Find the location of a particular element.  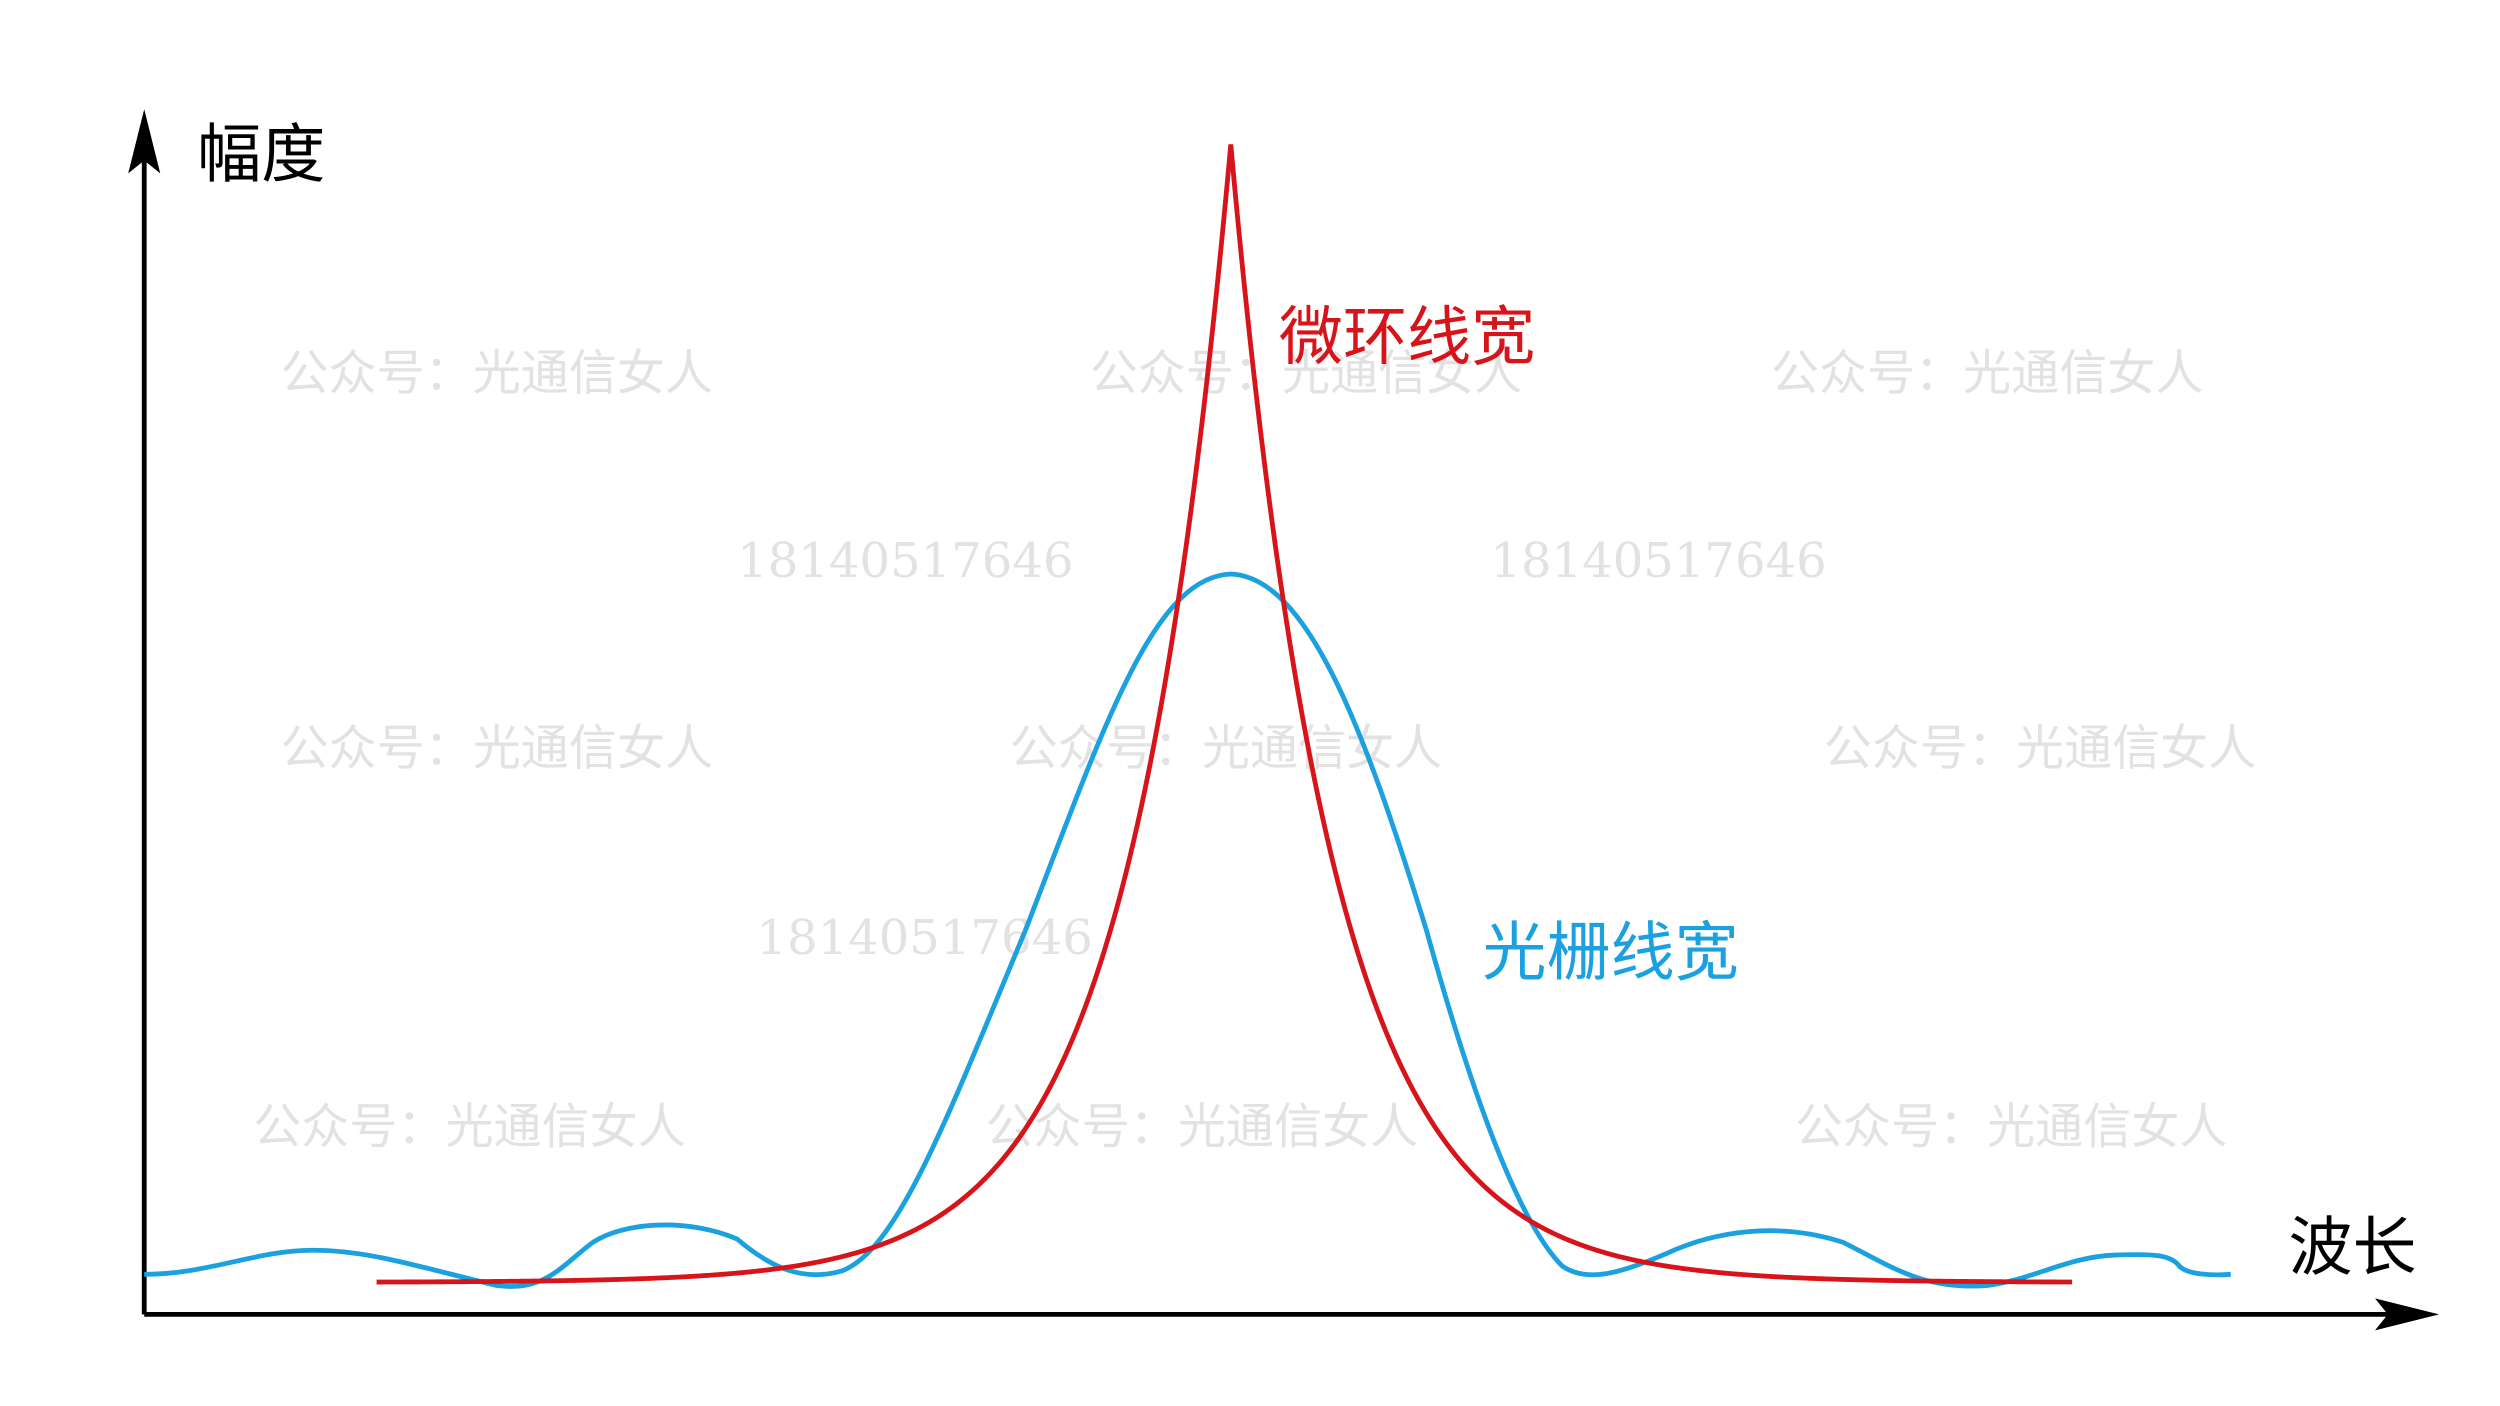

grating-label: 光栅线宽 is located at coordinates (1610, 954).